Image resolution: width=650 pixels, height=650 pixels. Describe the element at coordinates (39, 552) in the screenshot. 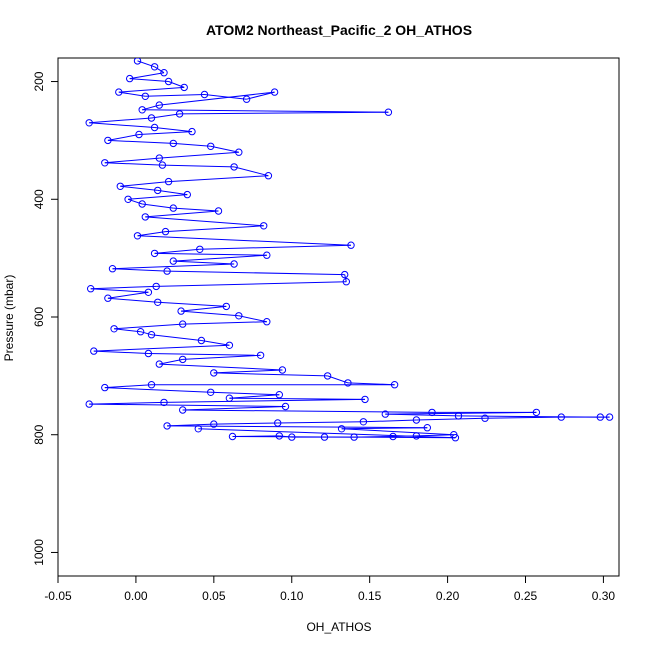

I see `y-tick-label: 1000` at that location.